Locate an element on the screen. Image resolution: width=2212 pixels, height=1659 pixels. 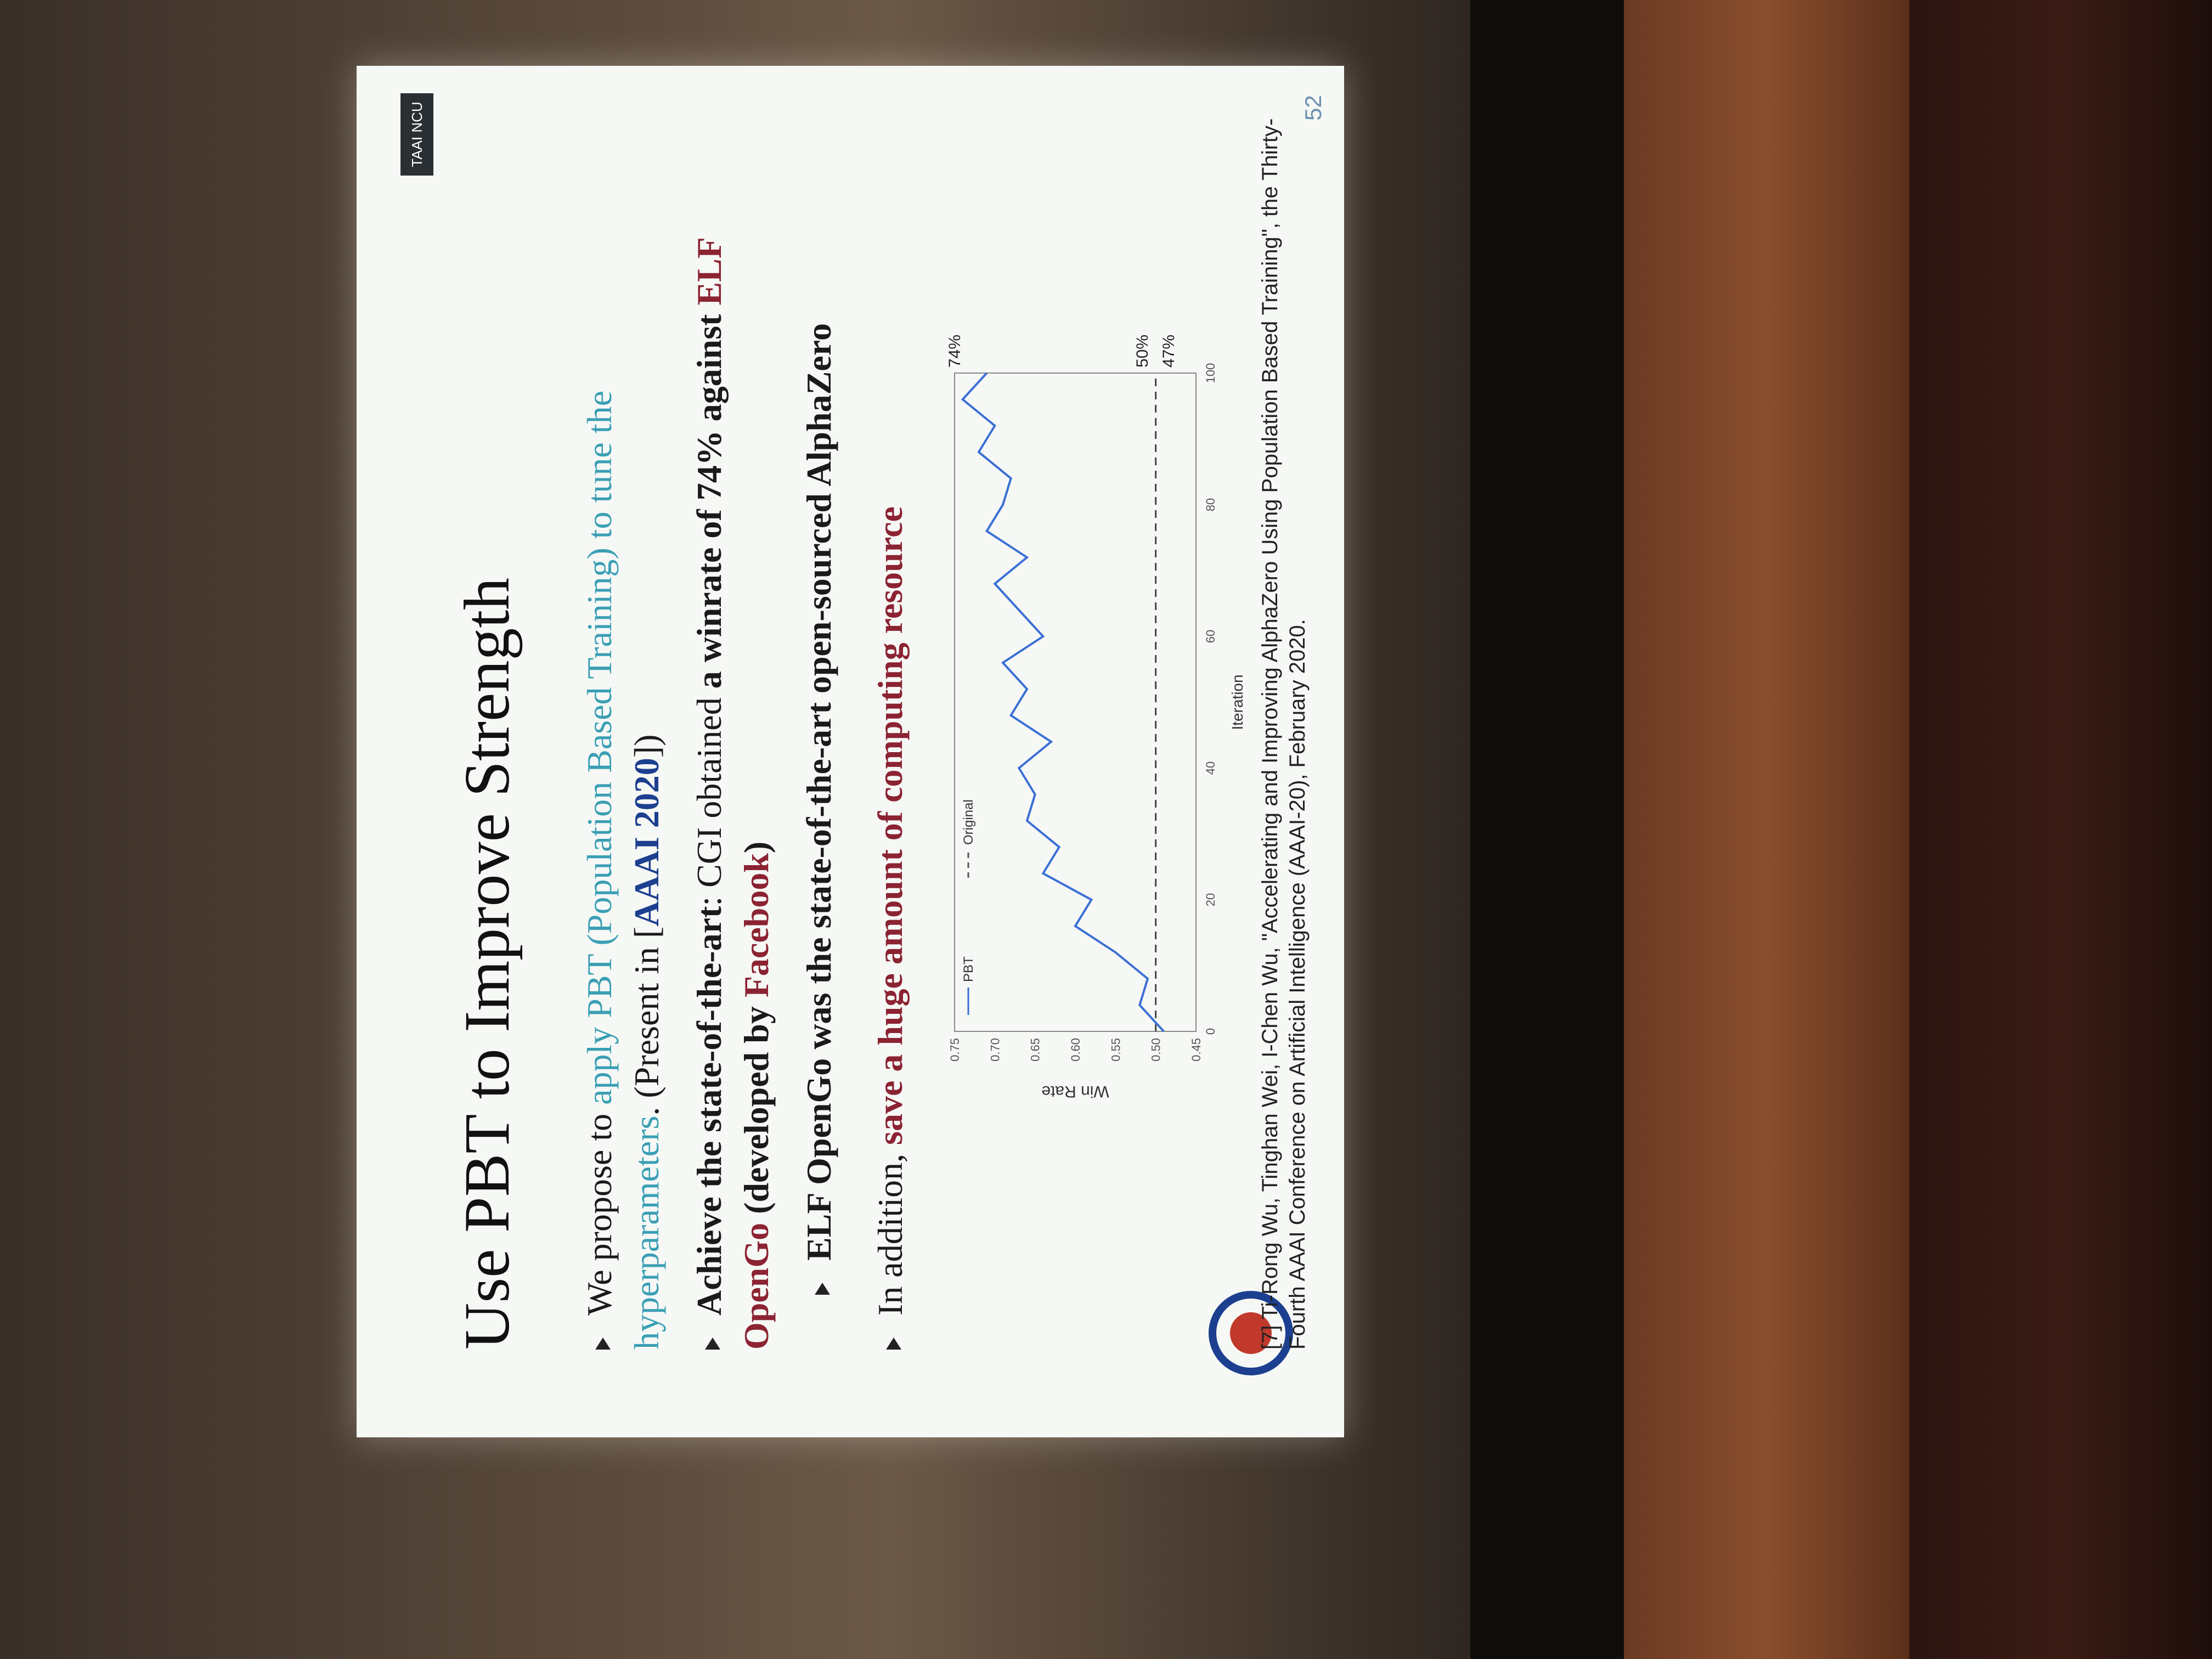
y-tick-label: 0.65 is located at coordinates (1035, 1050).